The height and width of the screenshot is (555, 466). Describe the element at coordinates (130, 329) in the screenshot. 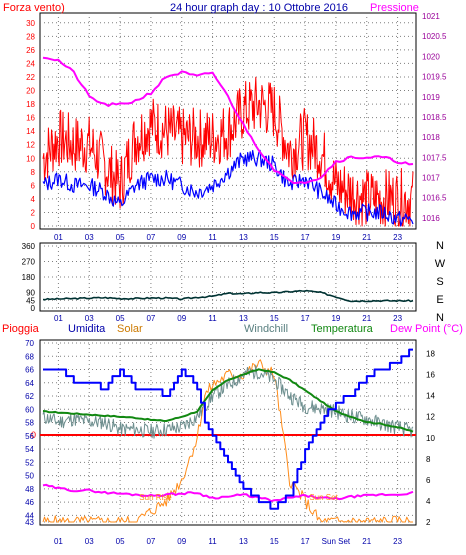

I see `legend-solar: Solar` at that location.